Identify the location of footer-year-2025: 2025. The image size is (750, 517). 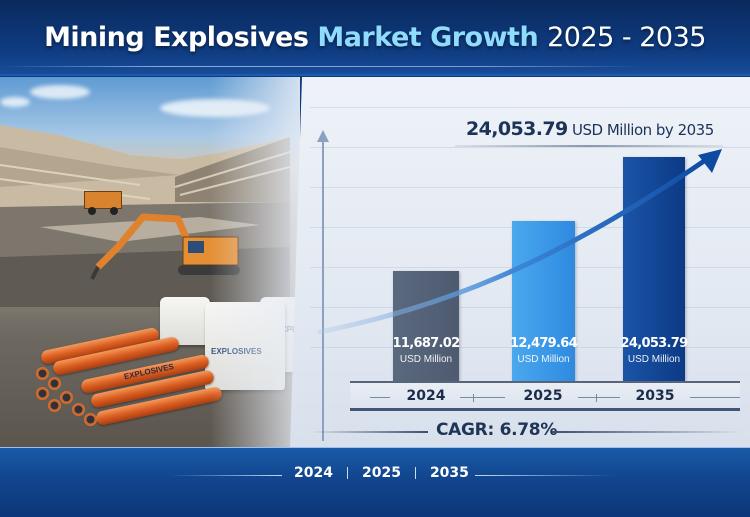
(381, 473).